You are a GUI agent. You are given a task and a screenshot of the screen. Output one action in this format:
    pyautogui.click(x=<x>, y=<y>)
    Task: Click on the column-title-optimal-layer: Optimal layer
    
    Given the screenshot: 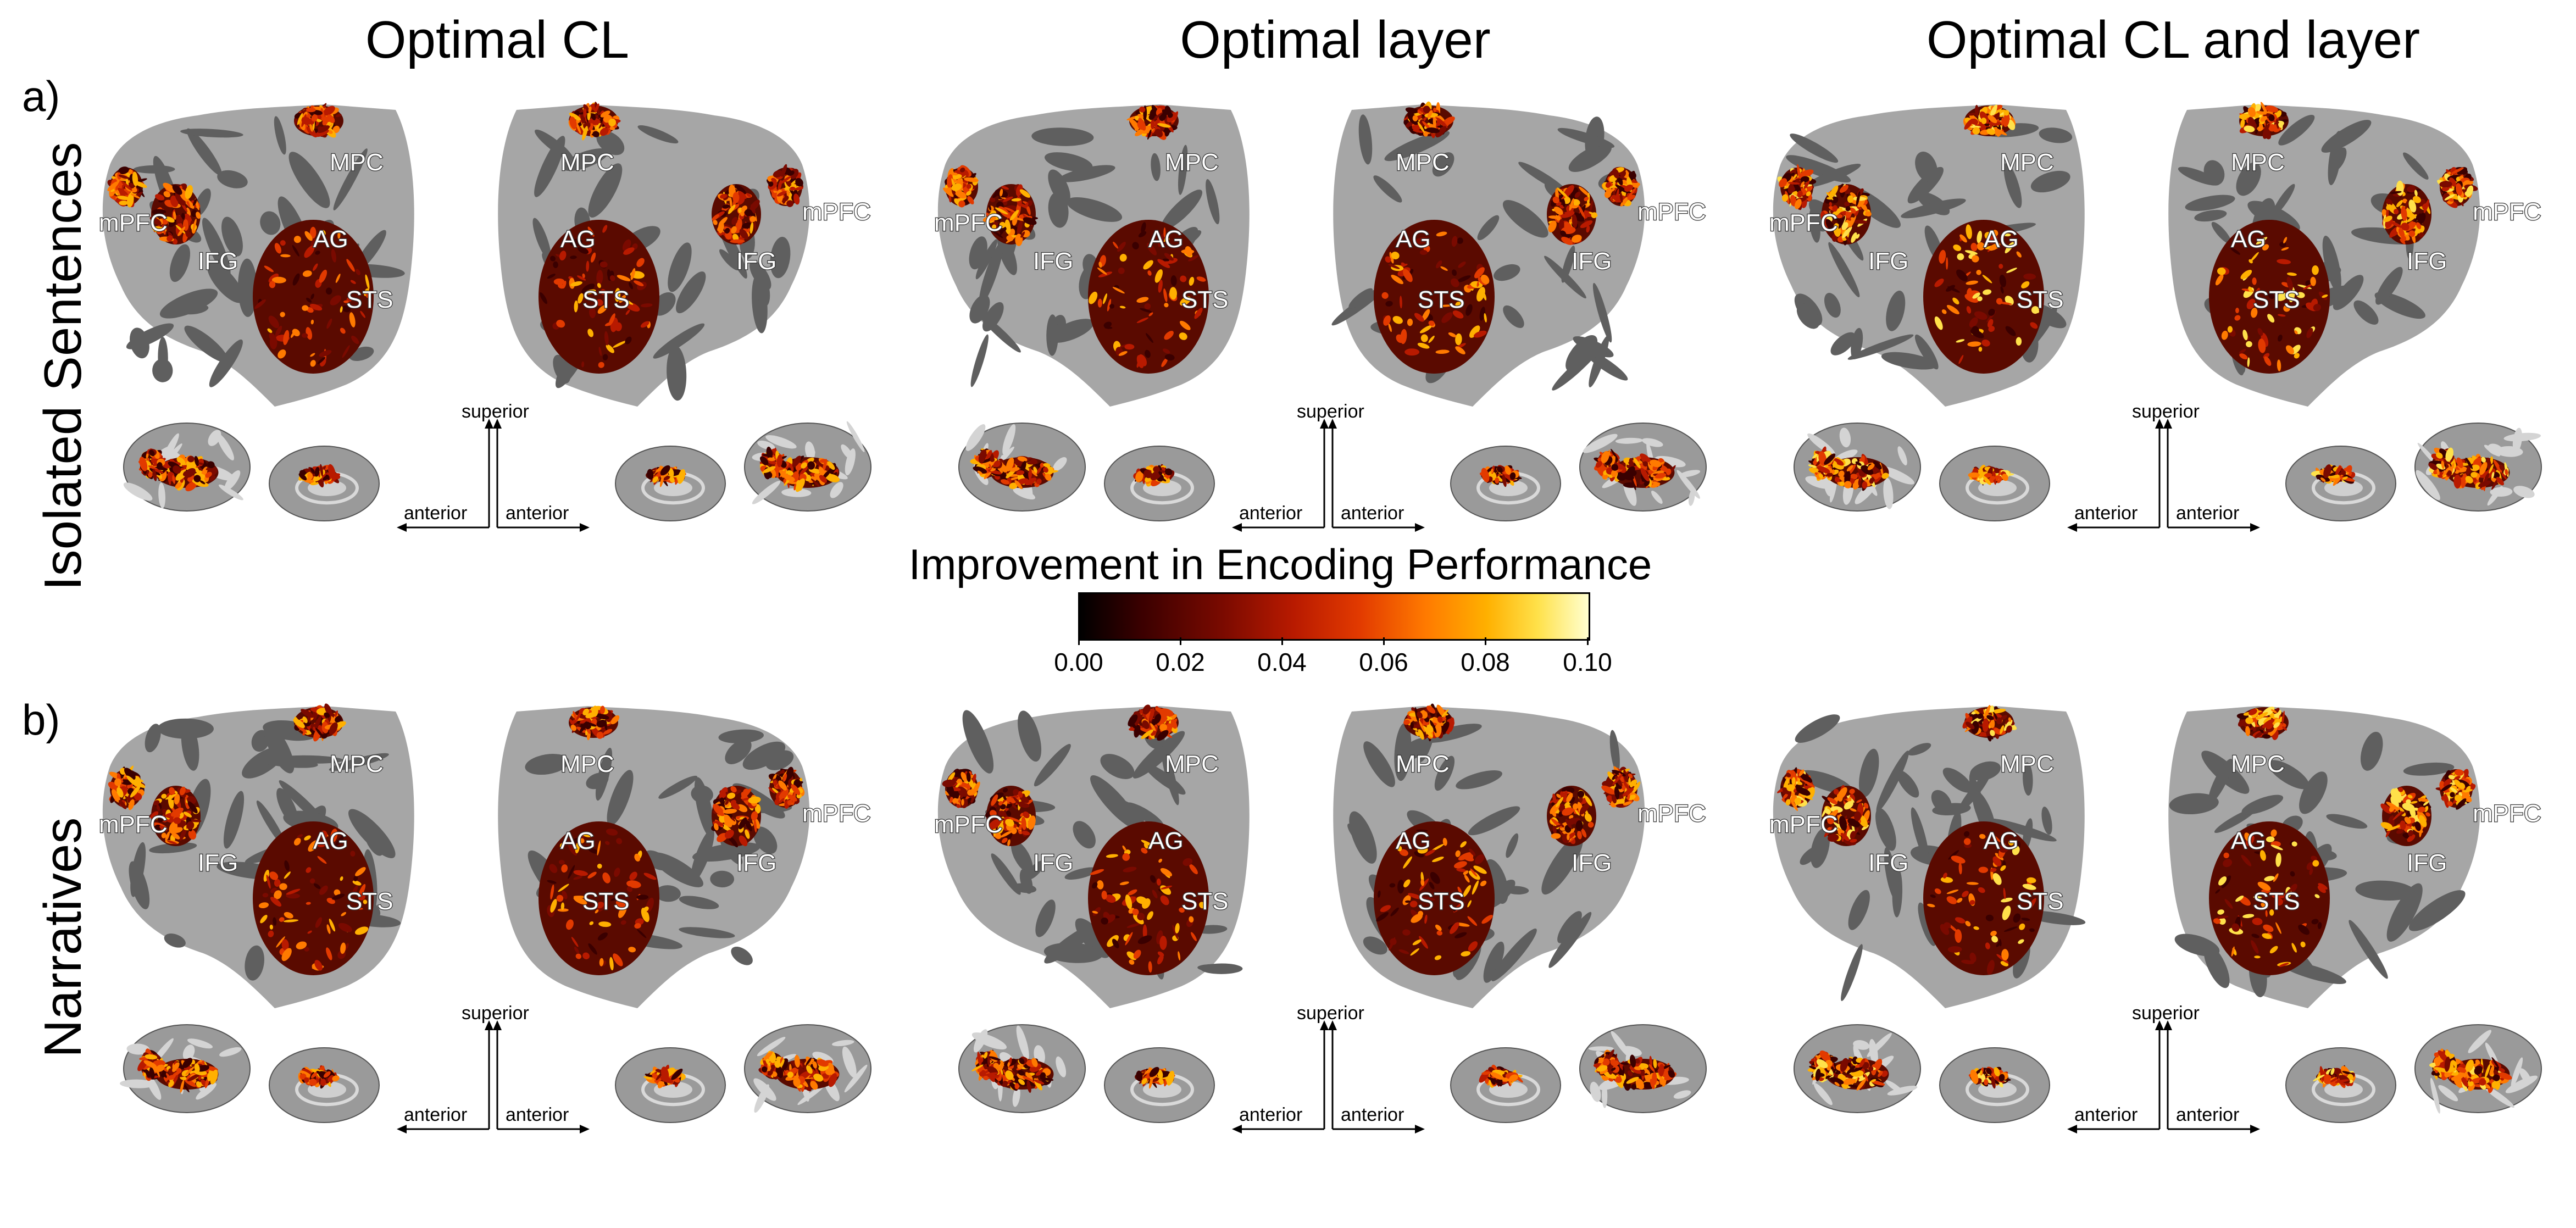 What is the action you would take?
    pyautogui.click(x=1335, y=40)
    